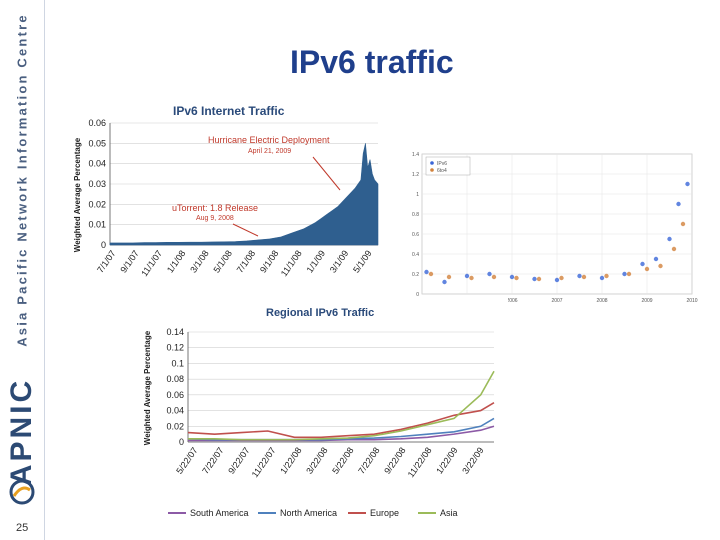  What do you see at coordinates (97, 184) in the screenshot?
I see `y-tick-label: 0.03` at bounding box center [97, 184].